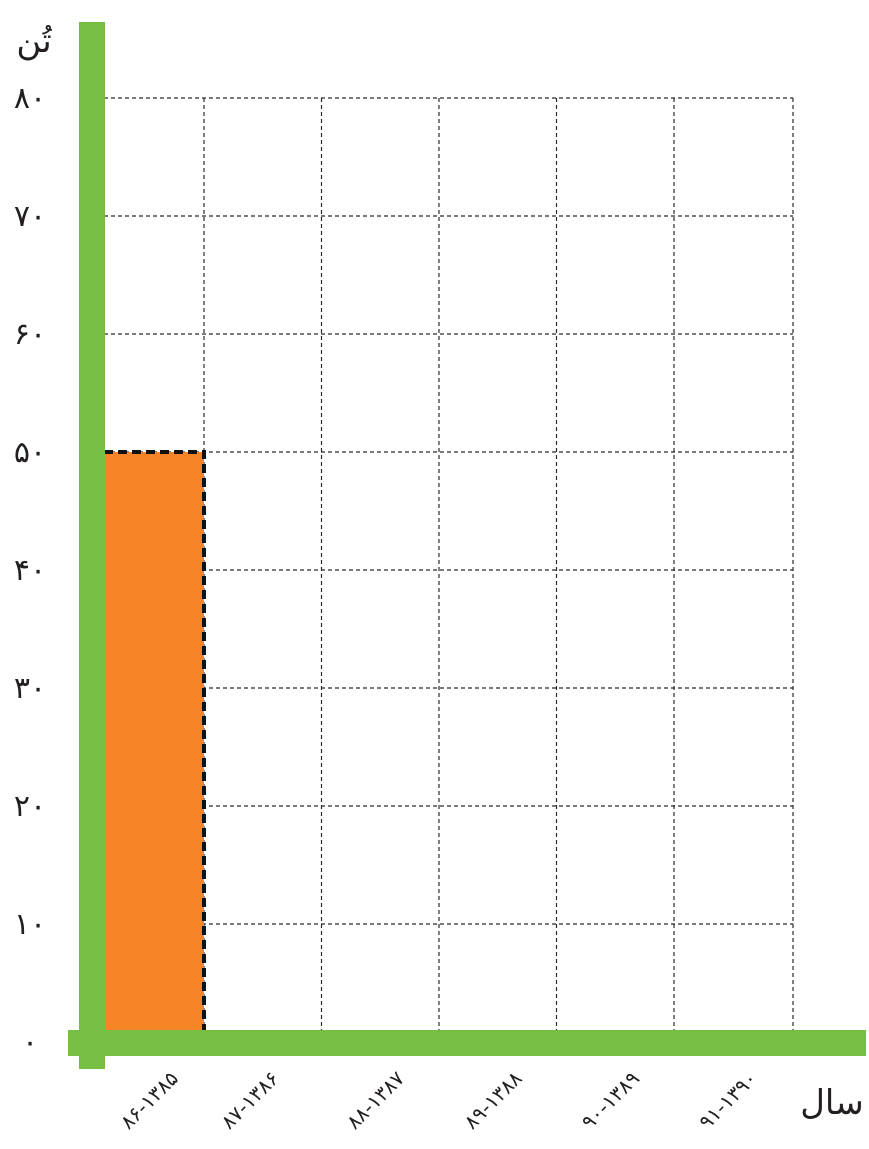  Describe the element at coordinates (30, 924) in the screenshot. I see `y-tick-label: ۱۰` at that location.